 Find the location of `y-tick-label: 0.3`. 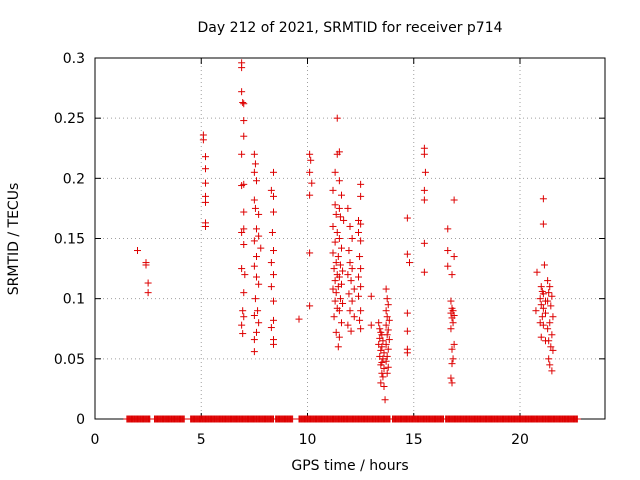

y-tick-label: 0.3 is located at coordinates (74, 59).